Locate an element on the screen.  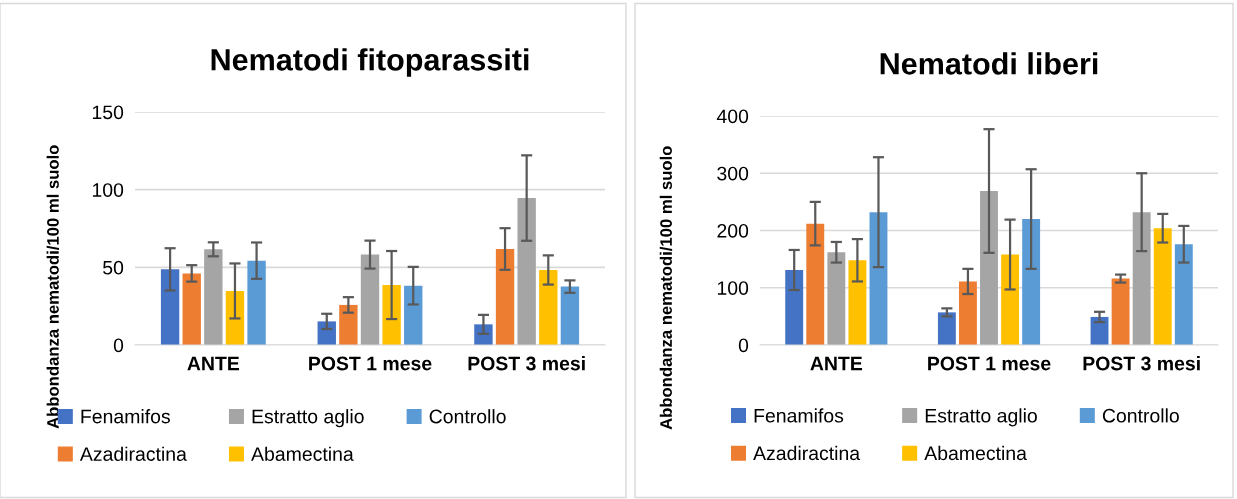
y-tick-label: 150 is located at coordinates (108, 112).